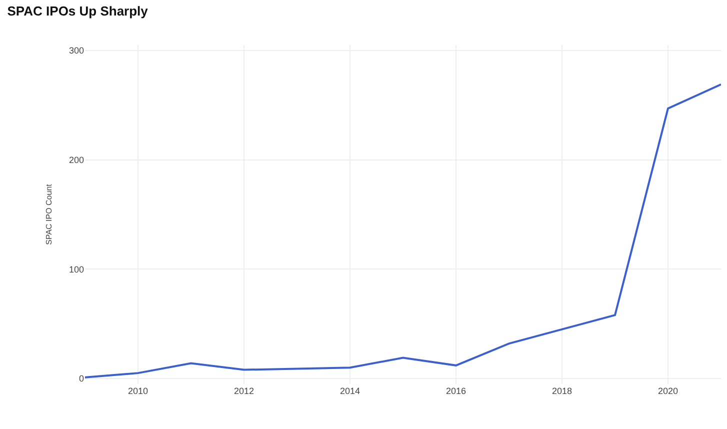 The width and height of the screenshot is (727, 429). I want to click on chart-title: SPAC IPOs Up Sharply, so click(78, 11).